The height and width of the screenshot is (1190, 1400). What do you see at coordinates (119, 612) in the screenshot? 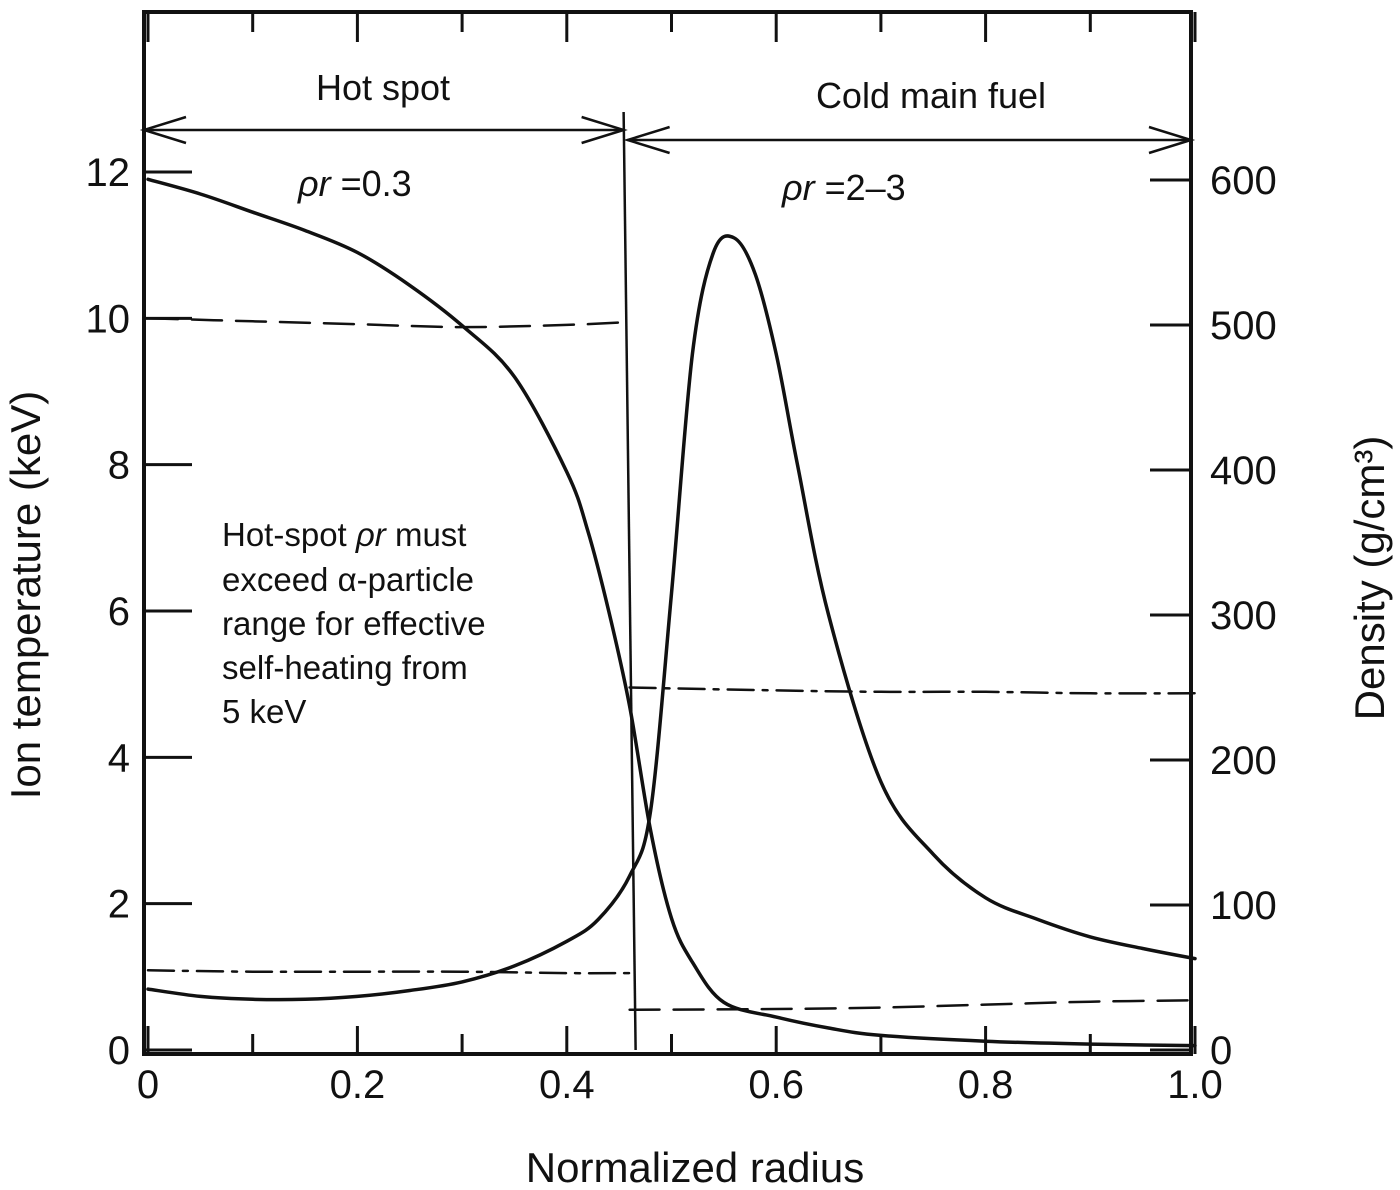
I see `left-y-tick-label: 6` at bounding box center [119, 612].